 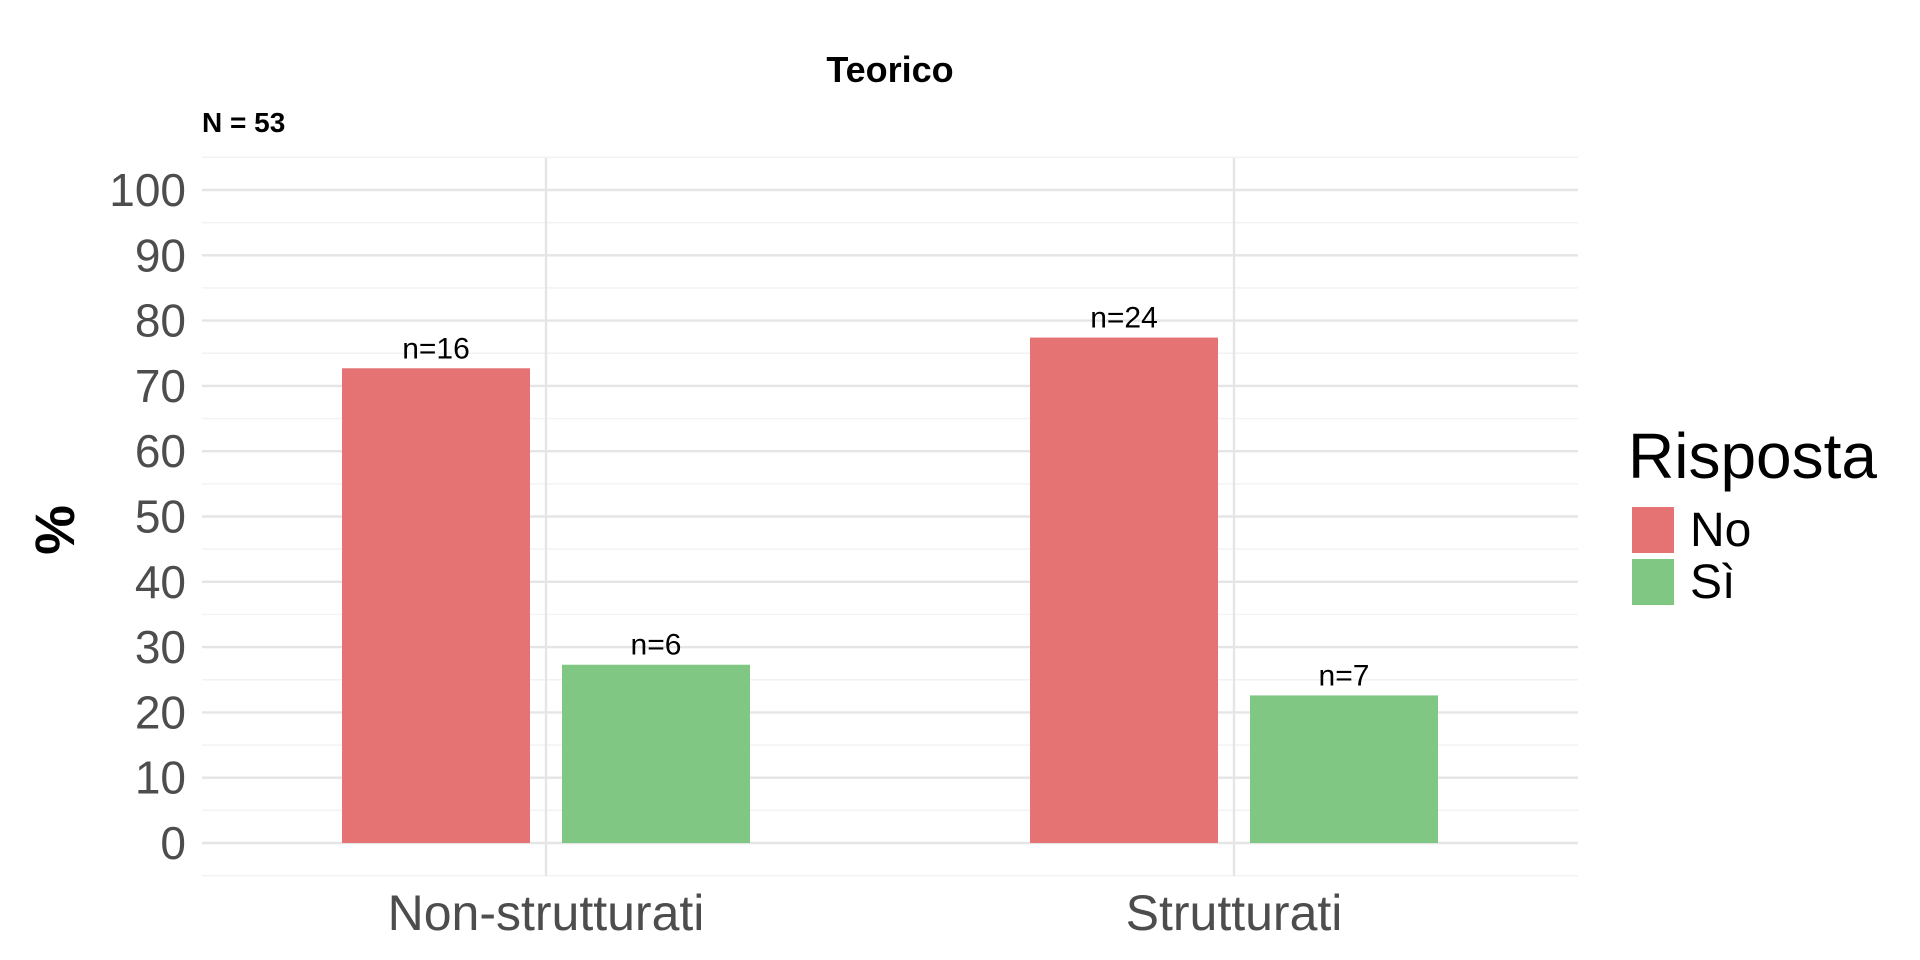 I want to click on y-tick-label: 0, so click(x=173, y=843).